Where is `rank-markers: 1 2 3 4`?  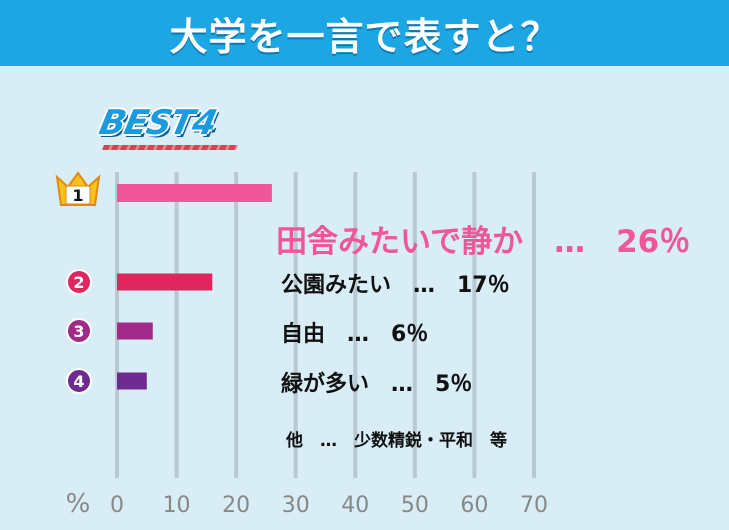 rank-markers: 1 2 3 4 is located at coordinates (78, 282).